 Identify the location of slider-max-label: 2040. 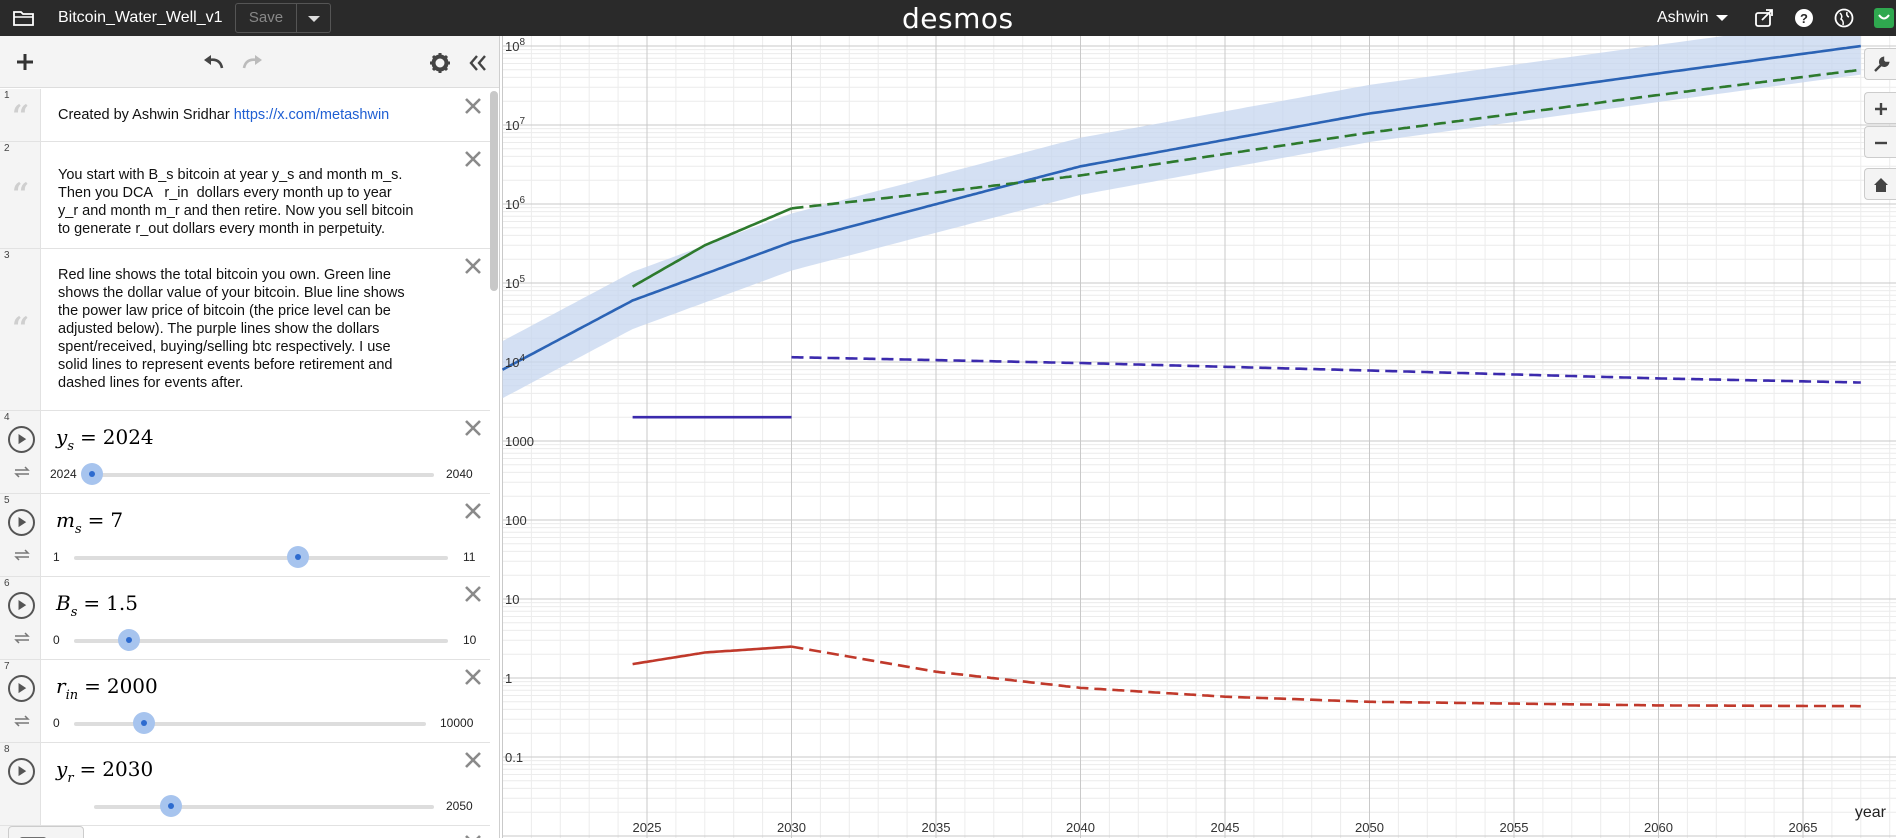
(459, 474).